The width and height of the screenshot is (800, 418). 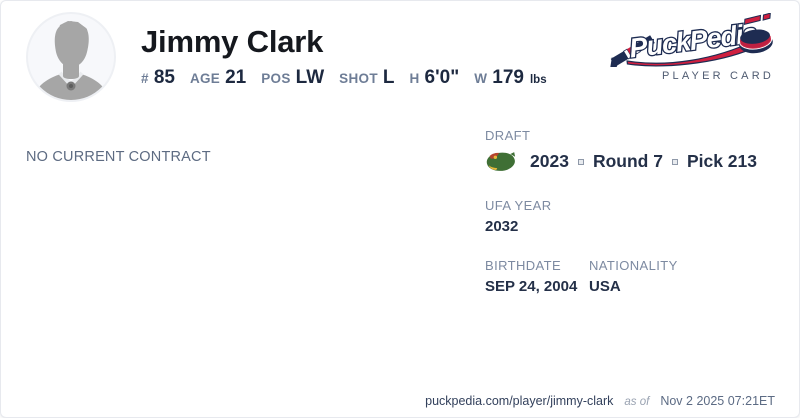 I want to click on stat-value: 6'0", so click(x=442, y=77).